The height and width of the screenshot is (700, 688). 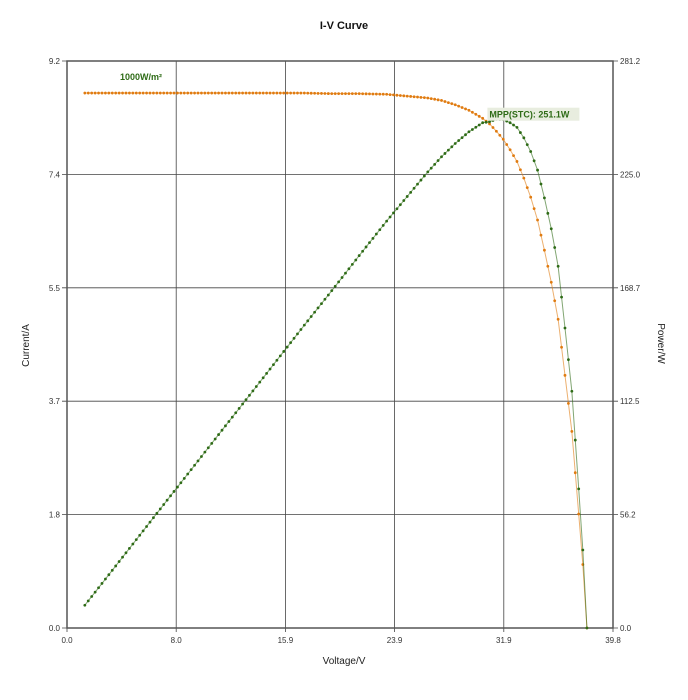 I want to click on y-tick-label: 0.0, so click(x=55, y=628).